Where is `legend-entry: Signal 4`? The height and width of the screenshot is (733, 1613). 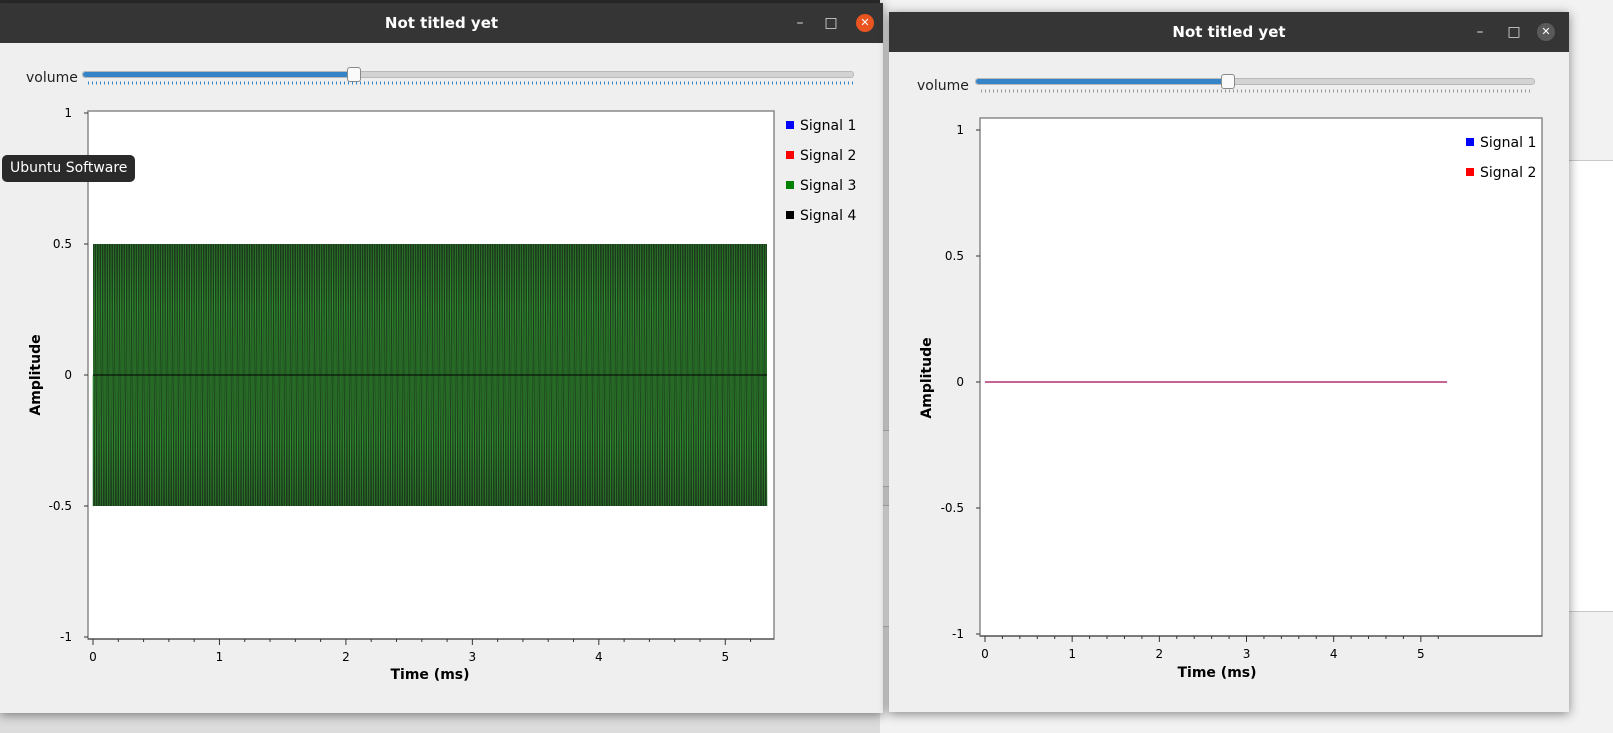 legend-entry: Signal 4 is located at coordinates (828, 216).